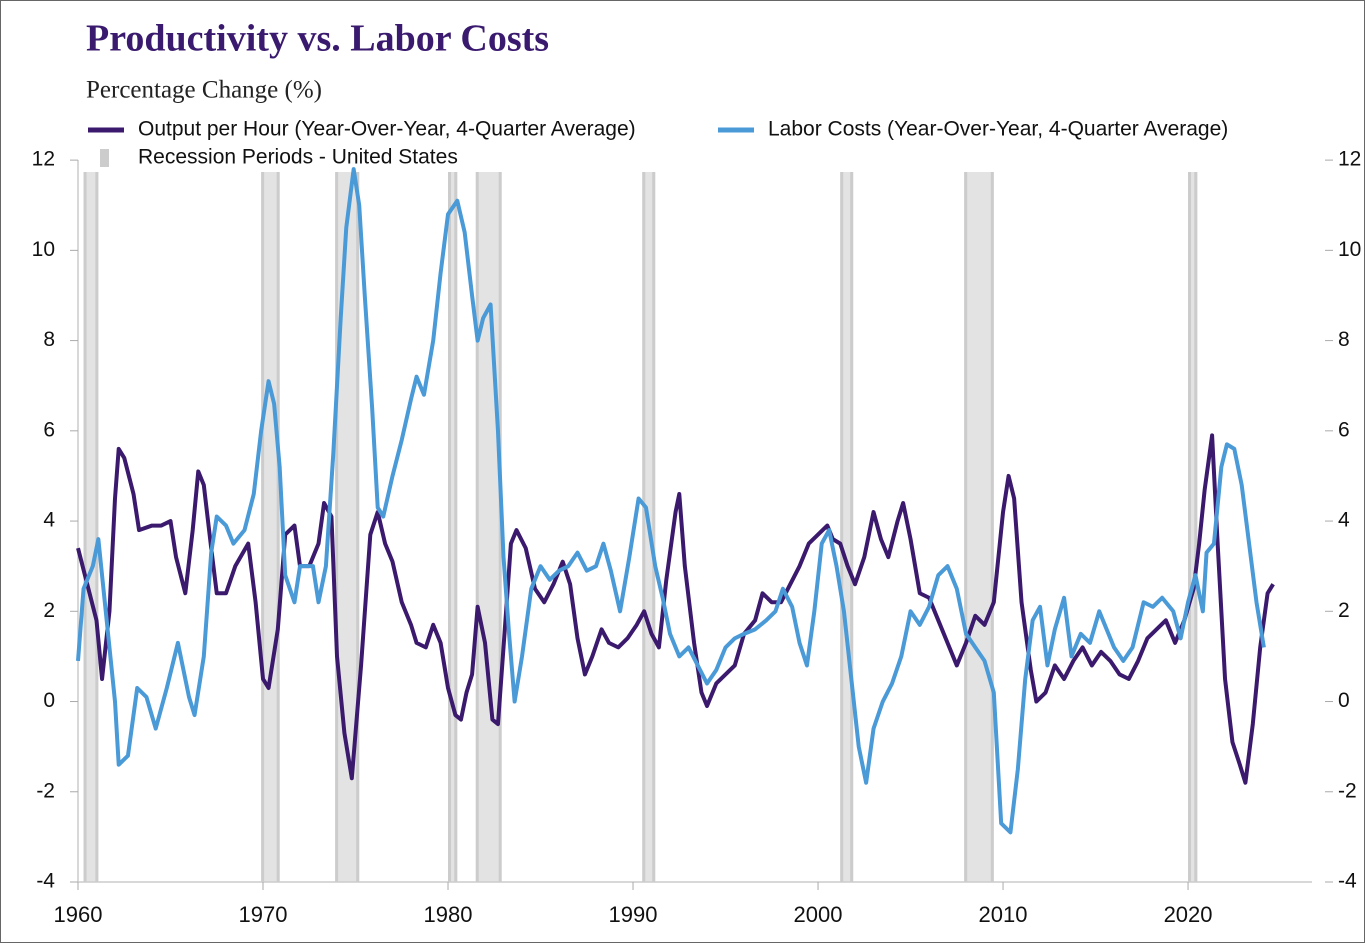 The image size is (1365, 943). What do you see at coordinates (49, 520) in the screenshot?
I see `y-tick-label: 4` at bounding box center [49, 520].